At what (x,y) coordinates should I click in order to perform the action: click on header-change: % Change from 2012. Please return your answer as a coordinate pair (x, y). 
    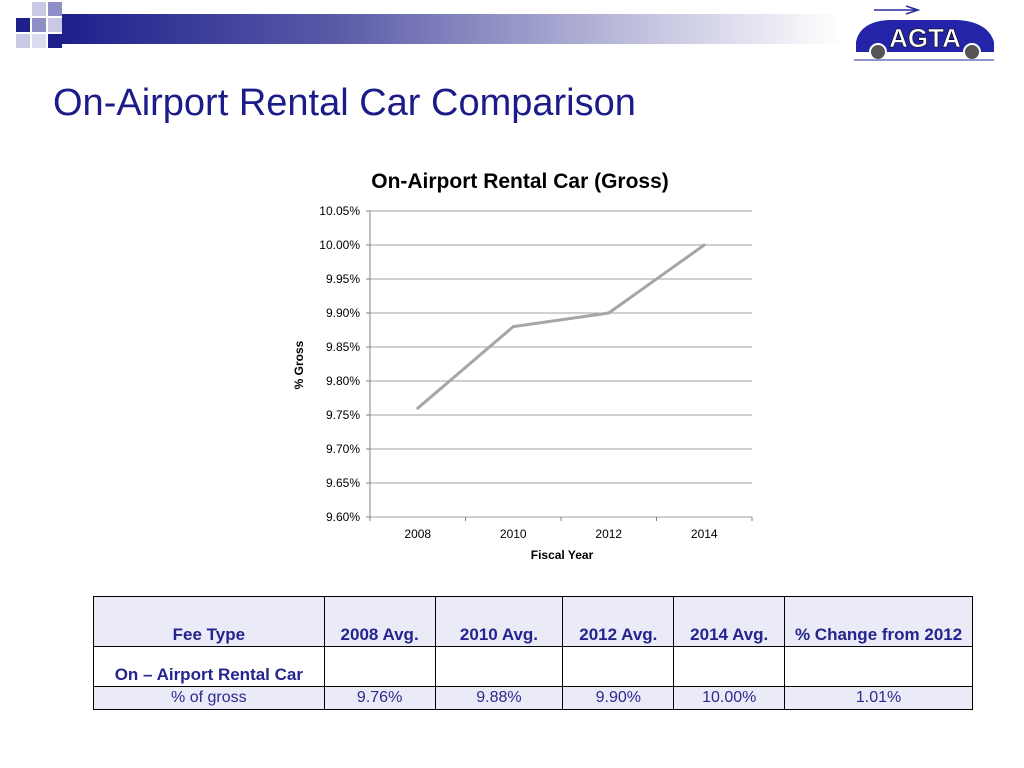
    Looking at the image, I should click on (878, 621).